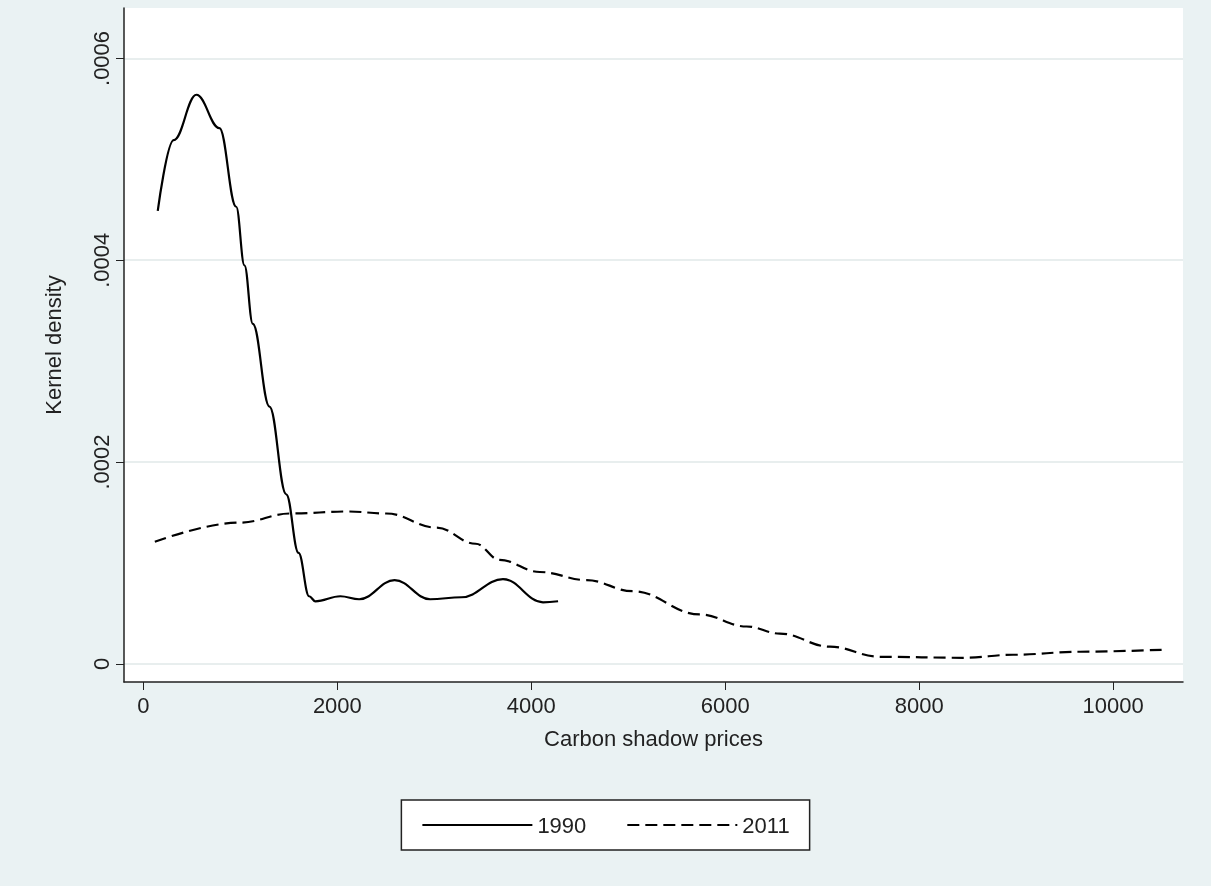 The height and width of the screenshot is (886, 1211). What do you see at coordinates (766, 825) in the screenshot?
I see `legend-label: 2011` at bounding box center [766, 825].